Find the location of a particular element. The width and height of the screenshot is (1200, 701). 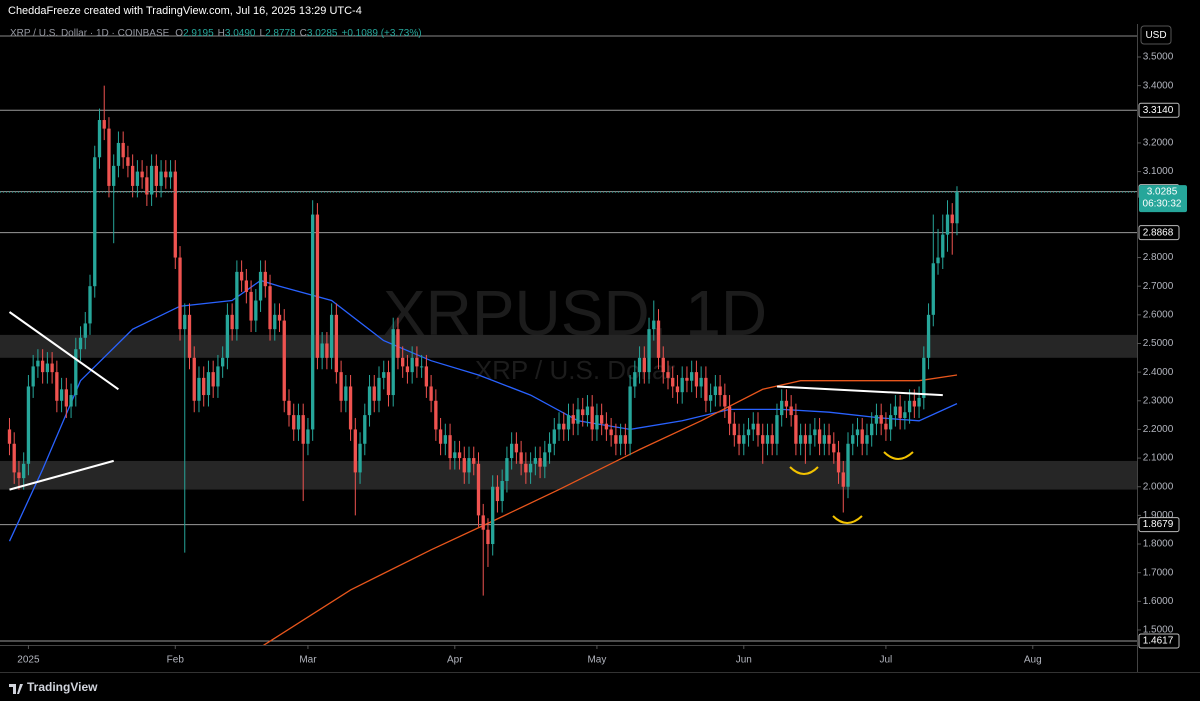

y-tick-label: 3.4000 is located at coordinates (1158, 85).